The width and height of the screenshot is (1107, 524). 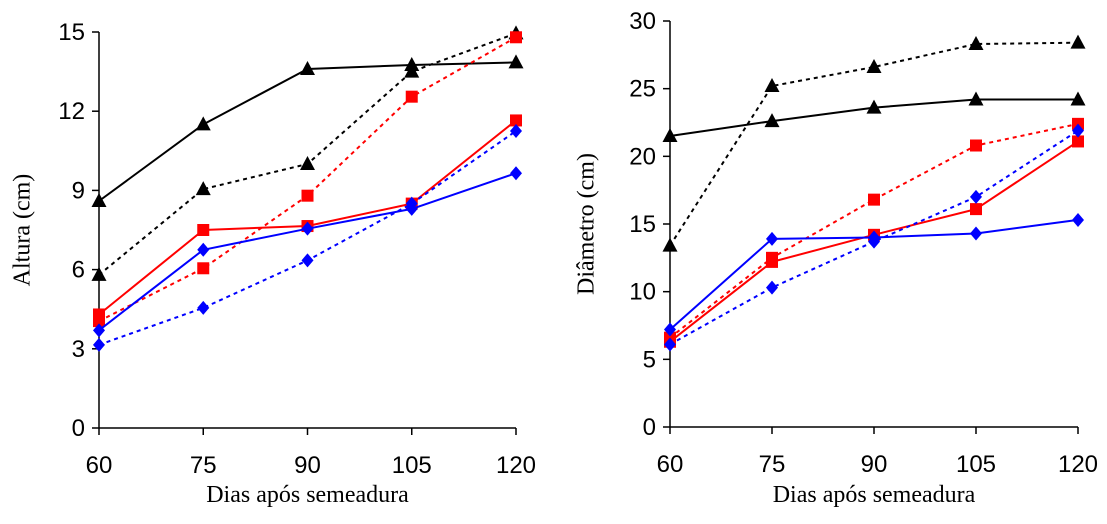 What do you see at coordinates (874, 144) in the screenshot?
I see `diametro-series-2-line` at bounding box center [874, 144].